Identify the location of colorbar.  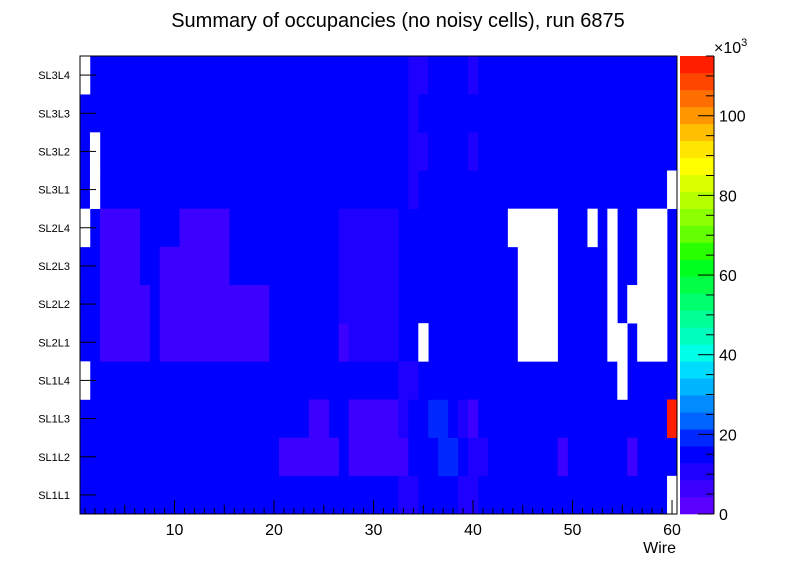
(697, 285).